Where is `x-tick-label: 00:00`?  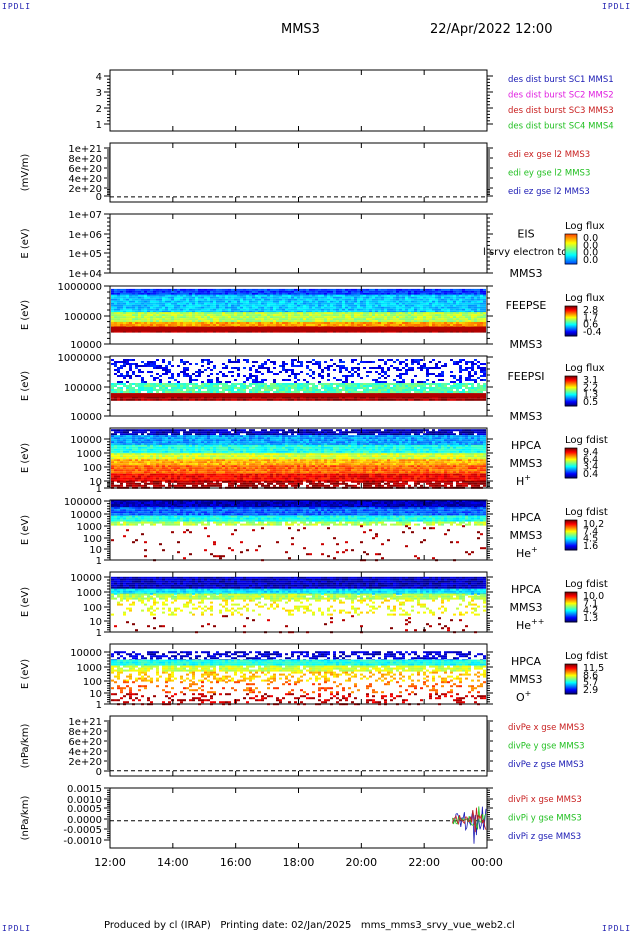 x-tick-label: 00:00 is located at coordinates (487, 862).